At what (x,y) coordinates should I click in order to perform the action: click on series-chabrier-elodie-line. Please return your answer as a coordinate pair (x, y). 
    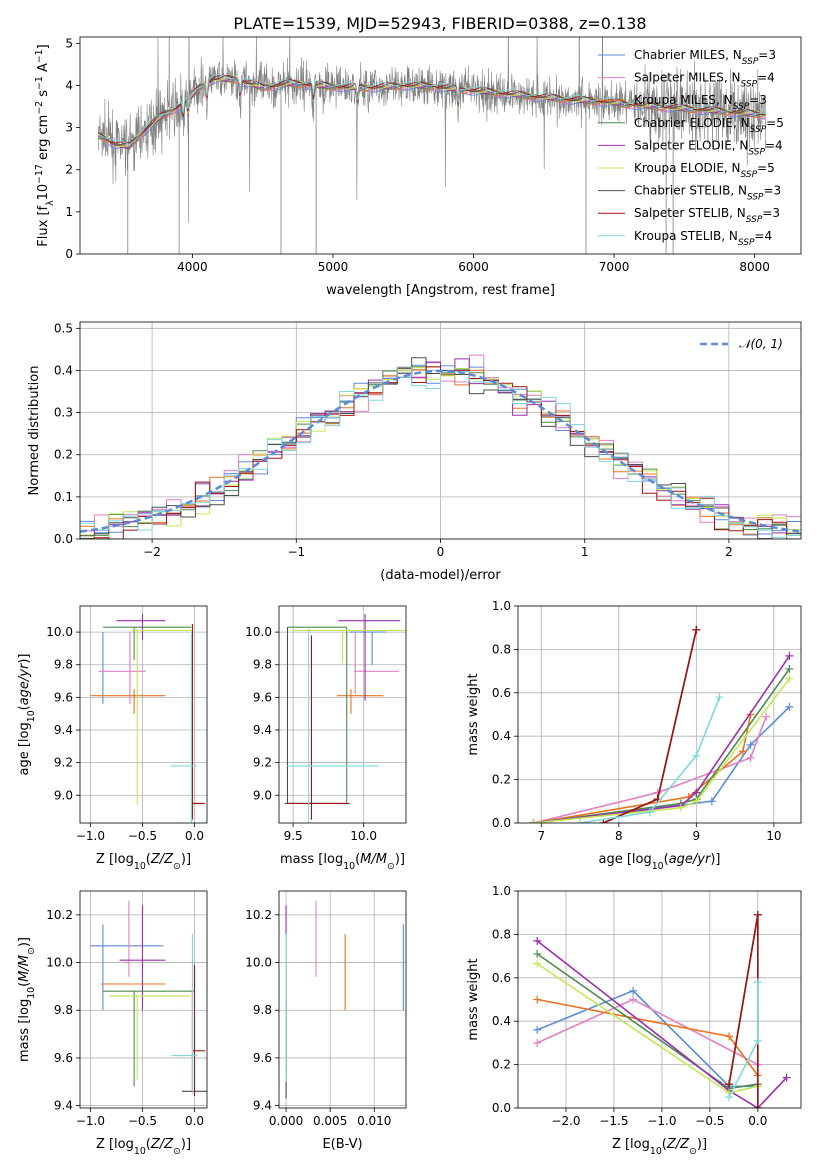
    Looking at the image, I should click on (662, 745).